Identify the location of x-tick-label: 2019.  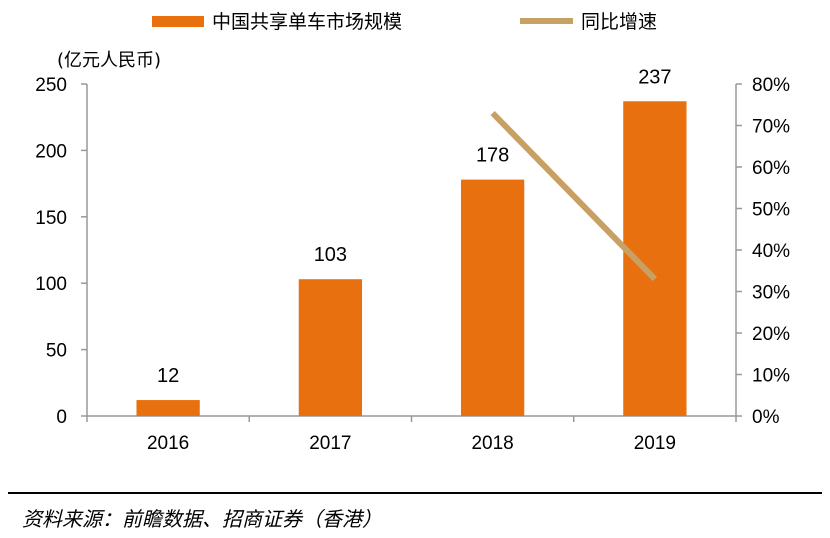
(655, 443).